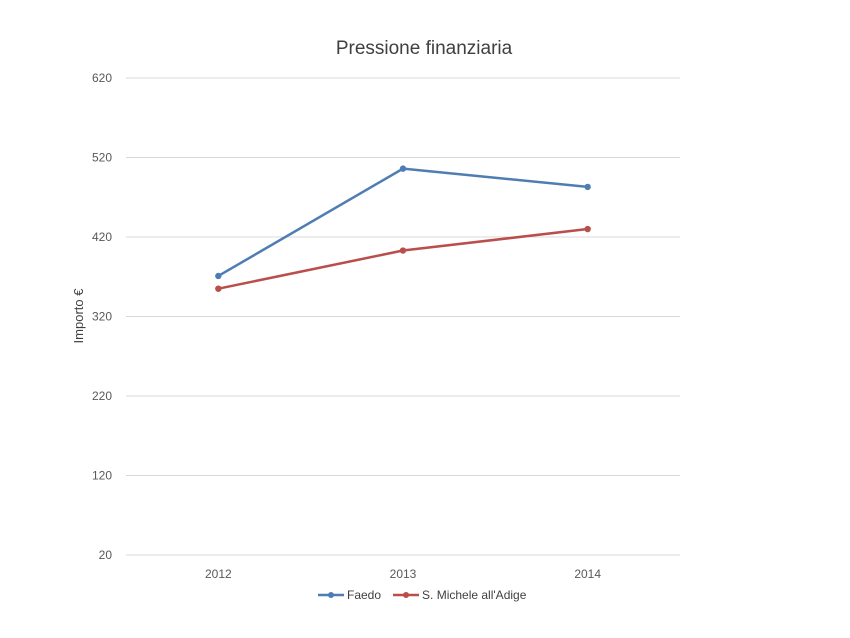 Image resolution: width=850 pixels, height=638 pixels. What do you see at coordinates (424, 48) in the screenshot?
I see `chart-title: Pressione finanziaria` at bounding box center [424, 48].